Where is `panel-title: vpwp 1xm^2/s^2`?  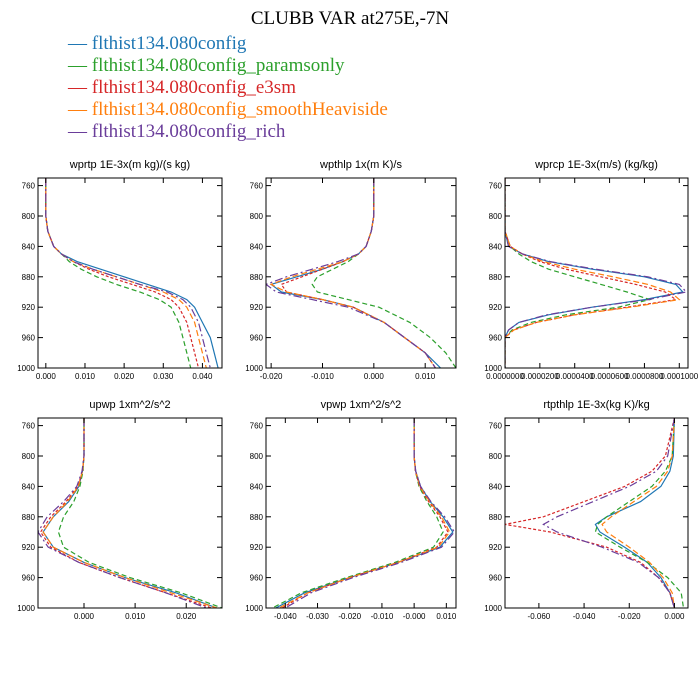
panel-title: vpwp 1xm^2/s^2 is located at coordinates (361, 405).